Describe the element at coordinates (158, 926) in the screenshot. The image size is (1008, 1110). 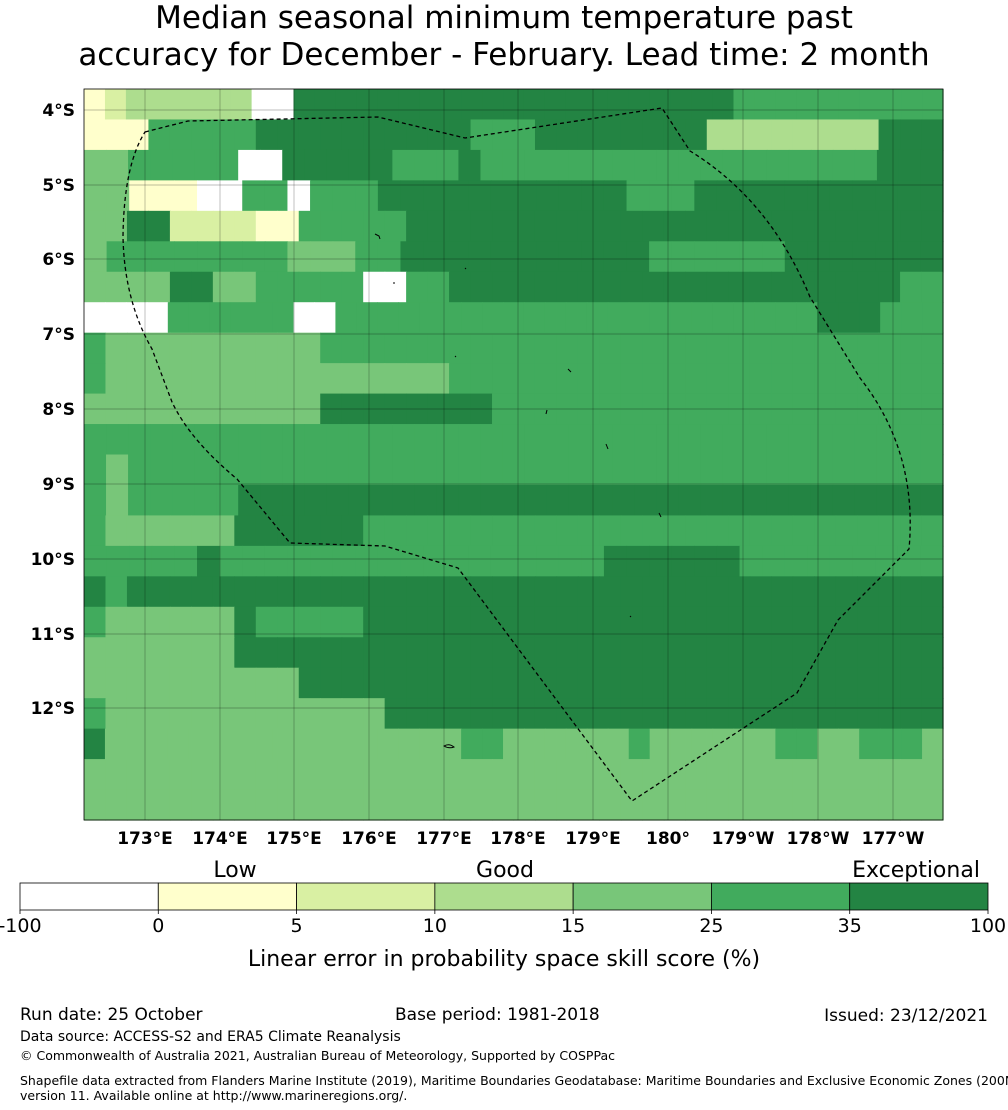
I see `colorbar-tick-label: 0` at that location.